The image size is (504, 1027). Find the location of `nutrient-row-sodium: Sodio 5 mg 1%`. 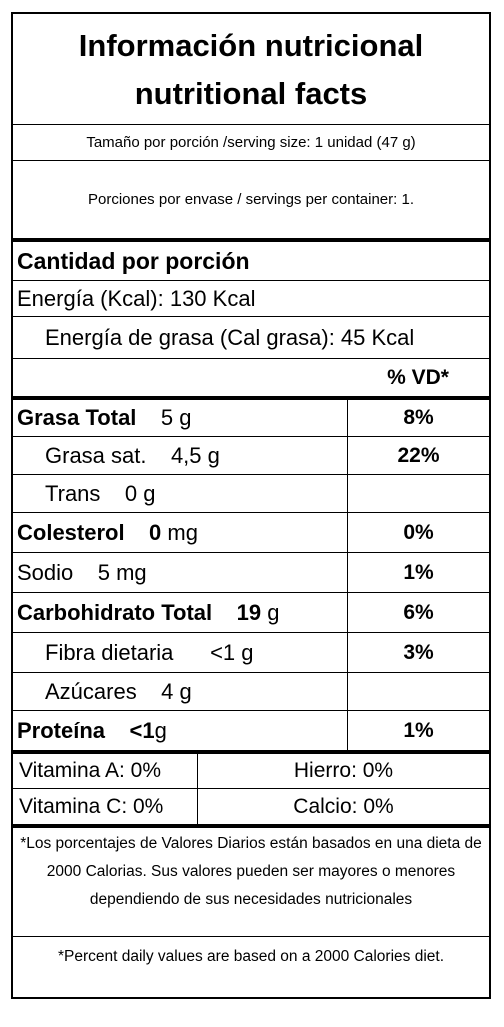

nutrient-row-sodium: Sodio 5 mg 1% is located at coordinates (251, 572).